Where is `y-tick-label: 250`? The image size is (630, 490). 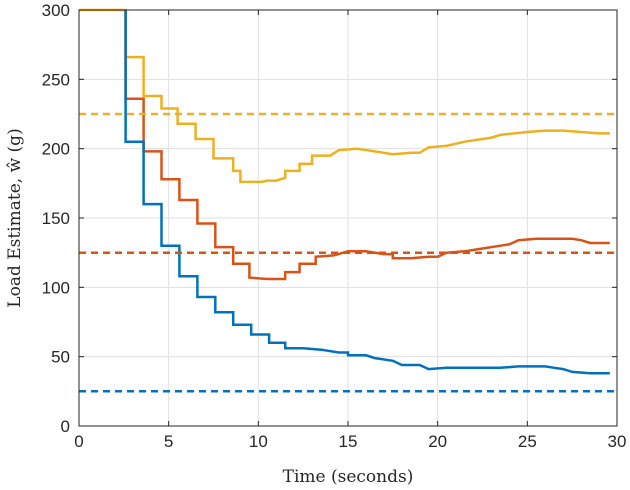
y-tick-label: 250 is located at coordinates (56, 79).